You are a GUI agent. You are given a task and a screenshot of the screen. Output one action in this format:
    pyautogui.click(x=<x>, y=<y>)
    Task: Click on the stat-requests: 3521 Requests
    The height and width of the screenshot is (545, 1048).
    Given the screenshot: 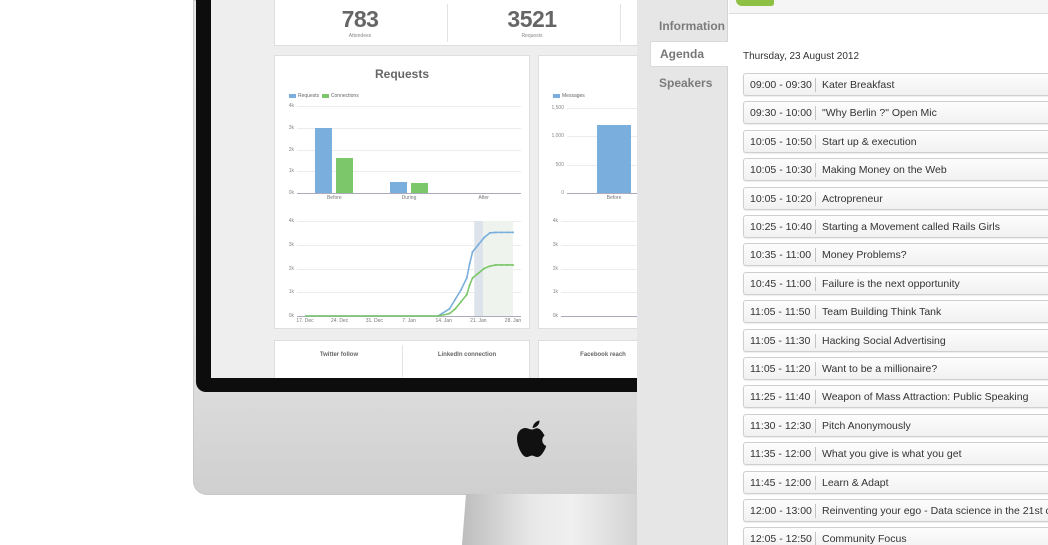 What is the action you would take?
    pyautogui.click(x=532, y=23)
    